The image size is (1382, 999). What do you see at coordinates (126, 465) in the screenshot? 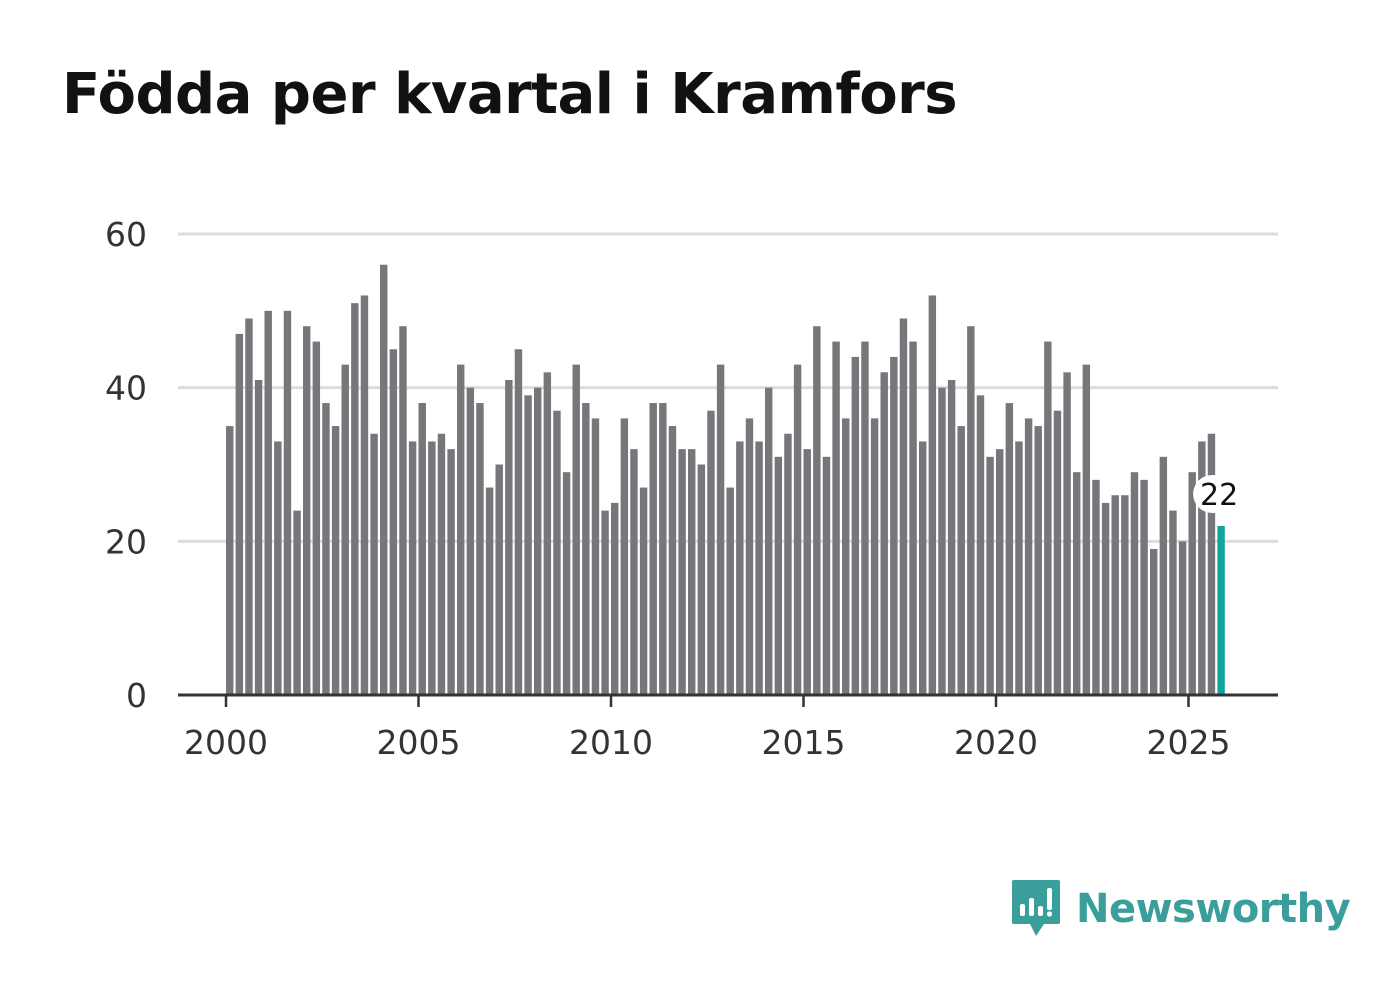
I see `y-axis-labels: 0 20 40 60` at bounding box center [126, 465].